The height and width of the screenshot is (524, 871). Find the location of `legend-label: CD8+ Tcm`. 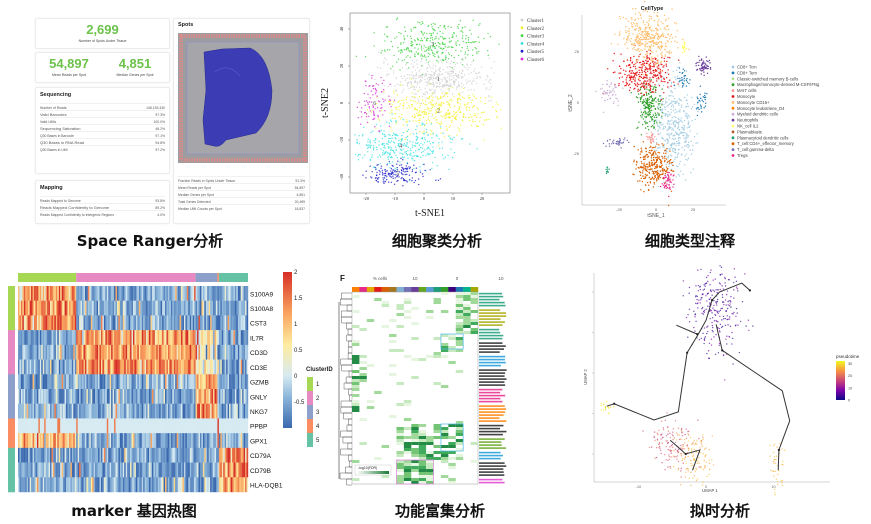

legend-label: CD8+ Tcm is located at coordinates (747, 67).